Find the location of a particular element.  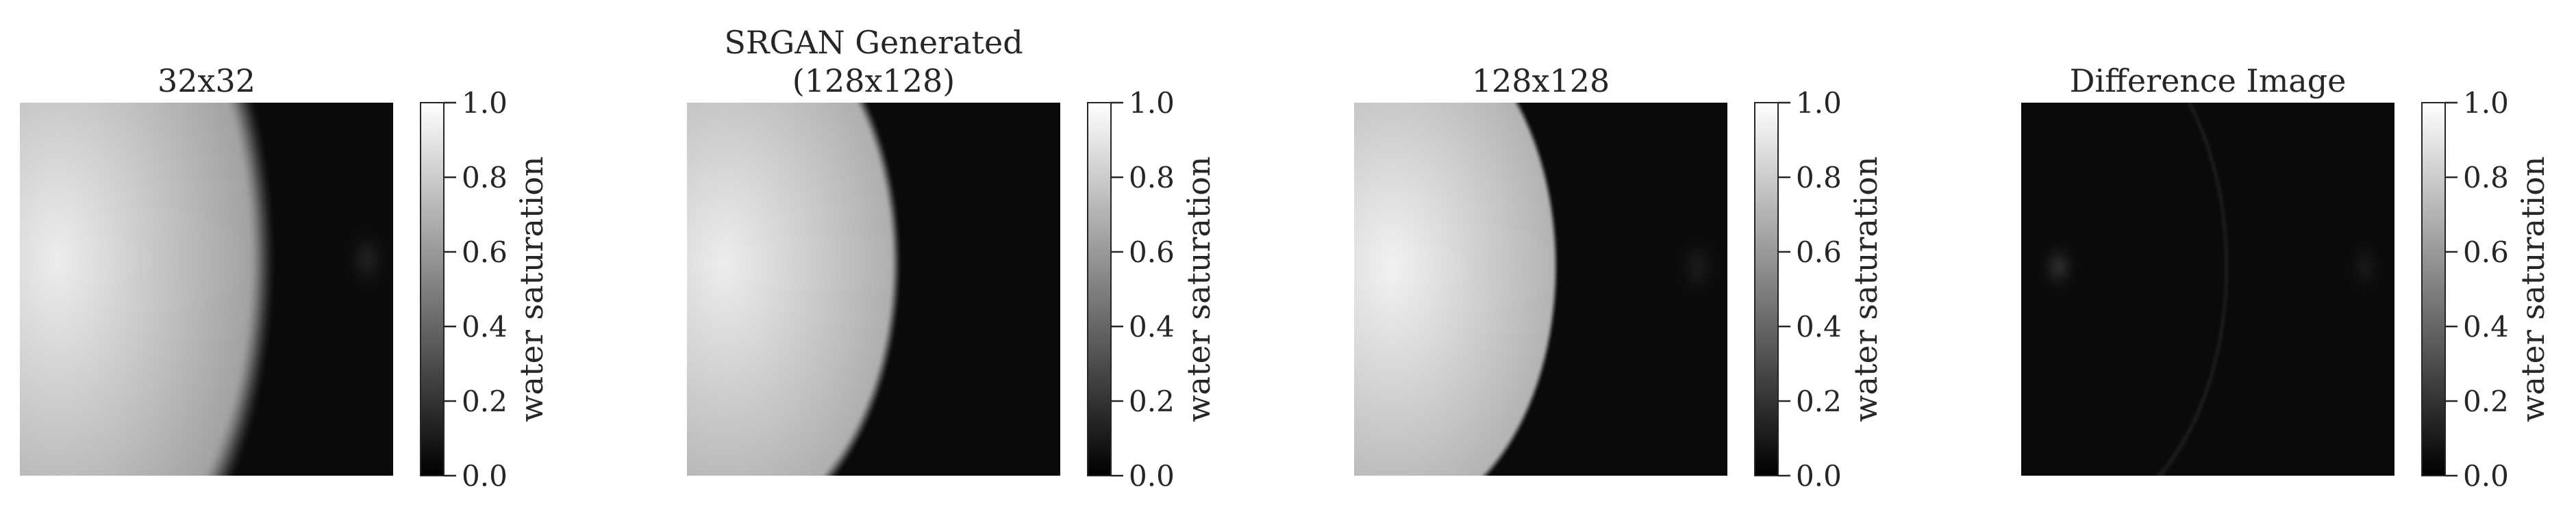

panel-title: 128x128 is located at coordinates (1541, 80).